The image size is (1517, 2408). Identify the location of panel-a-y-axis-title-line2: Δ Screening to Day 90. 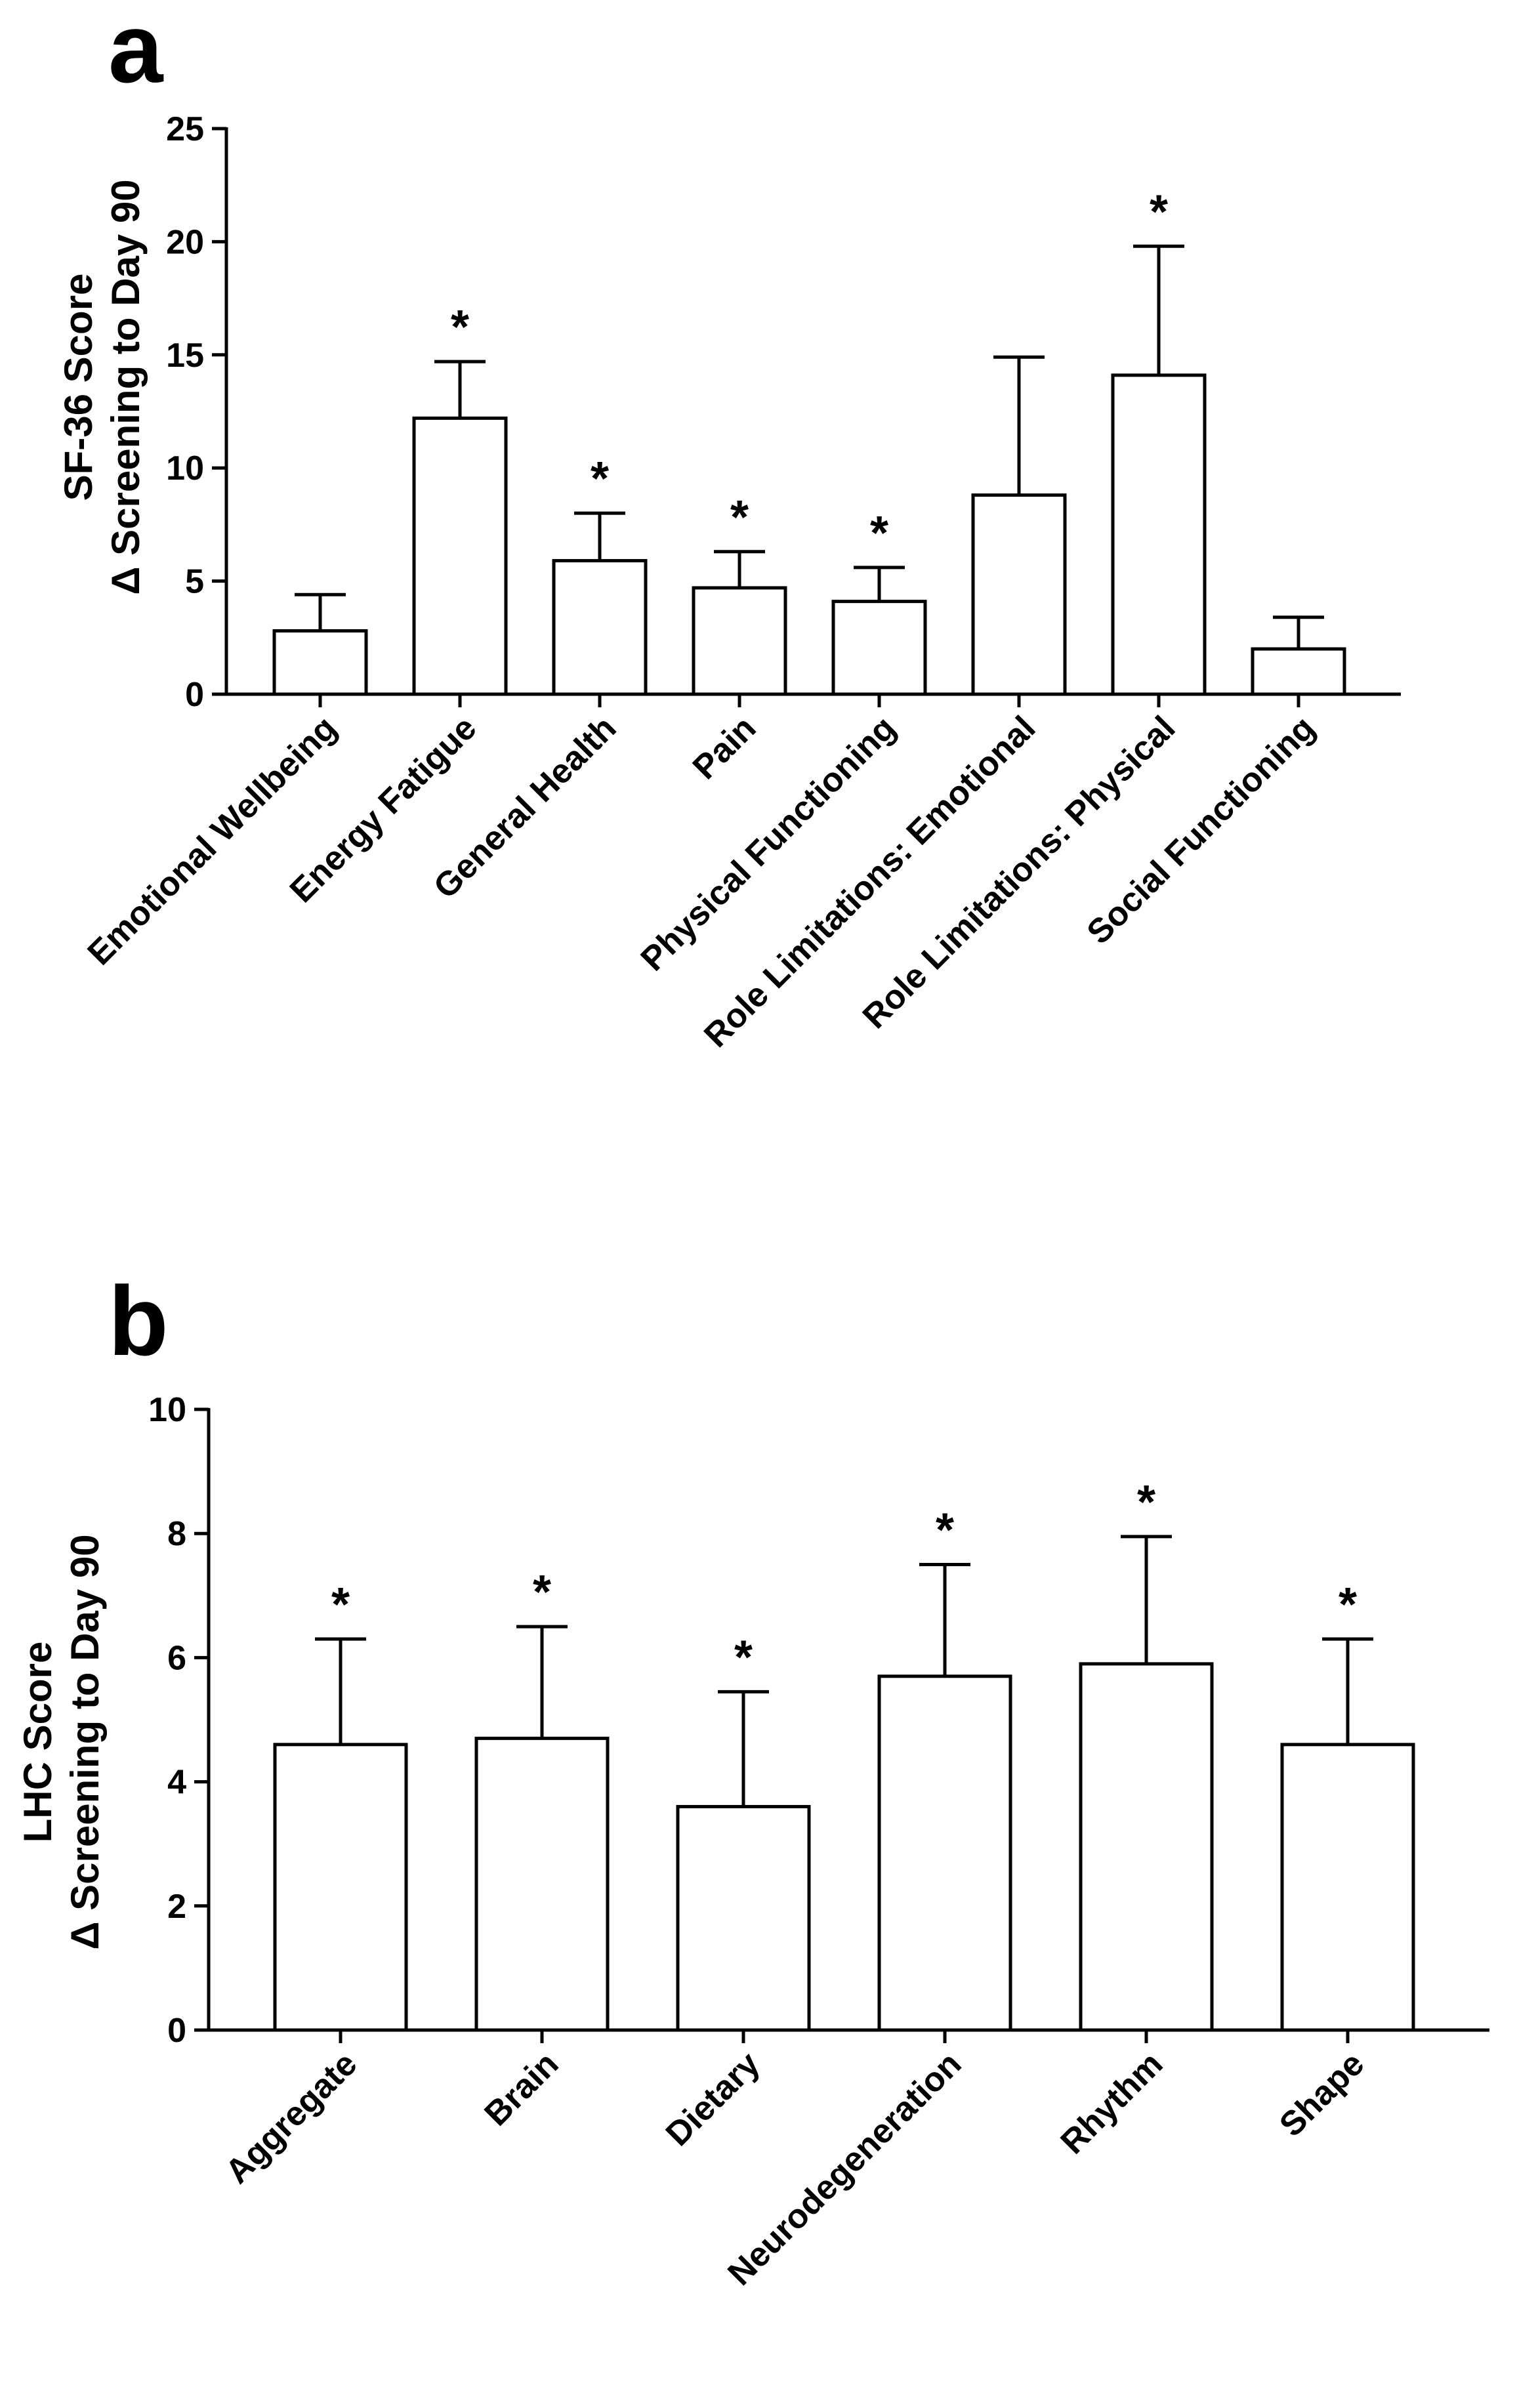
(126, 387).